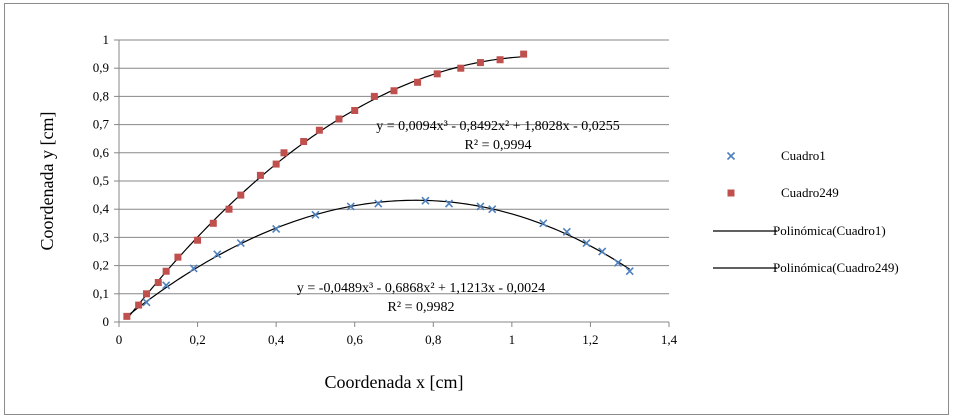 The width and height of the screenshot is (954, 419). I want to click on y-tick-label: 0,3, so click(101, 236).